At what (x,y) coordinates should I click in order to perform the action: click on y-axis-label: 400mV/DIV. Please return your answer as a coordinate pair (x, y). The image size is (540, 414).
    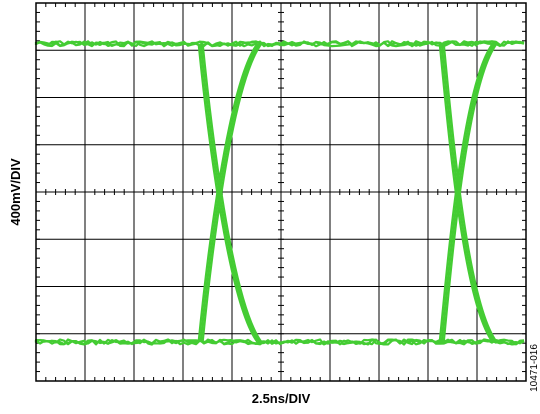
    Looking at the image, I should click on (15, 192).